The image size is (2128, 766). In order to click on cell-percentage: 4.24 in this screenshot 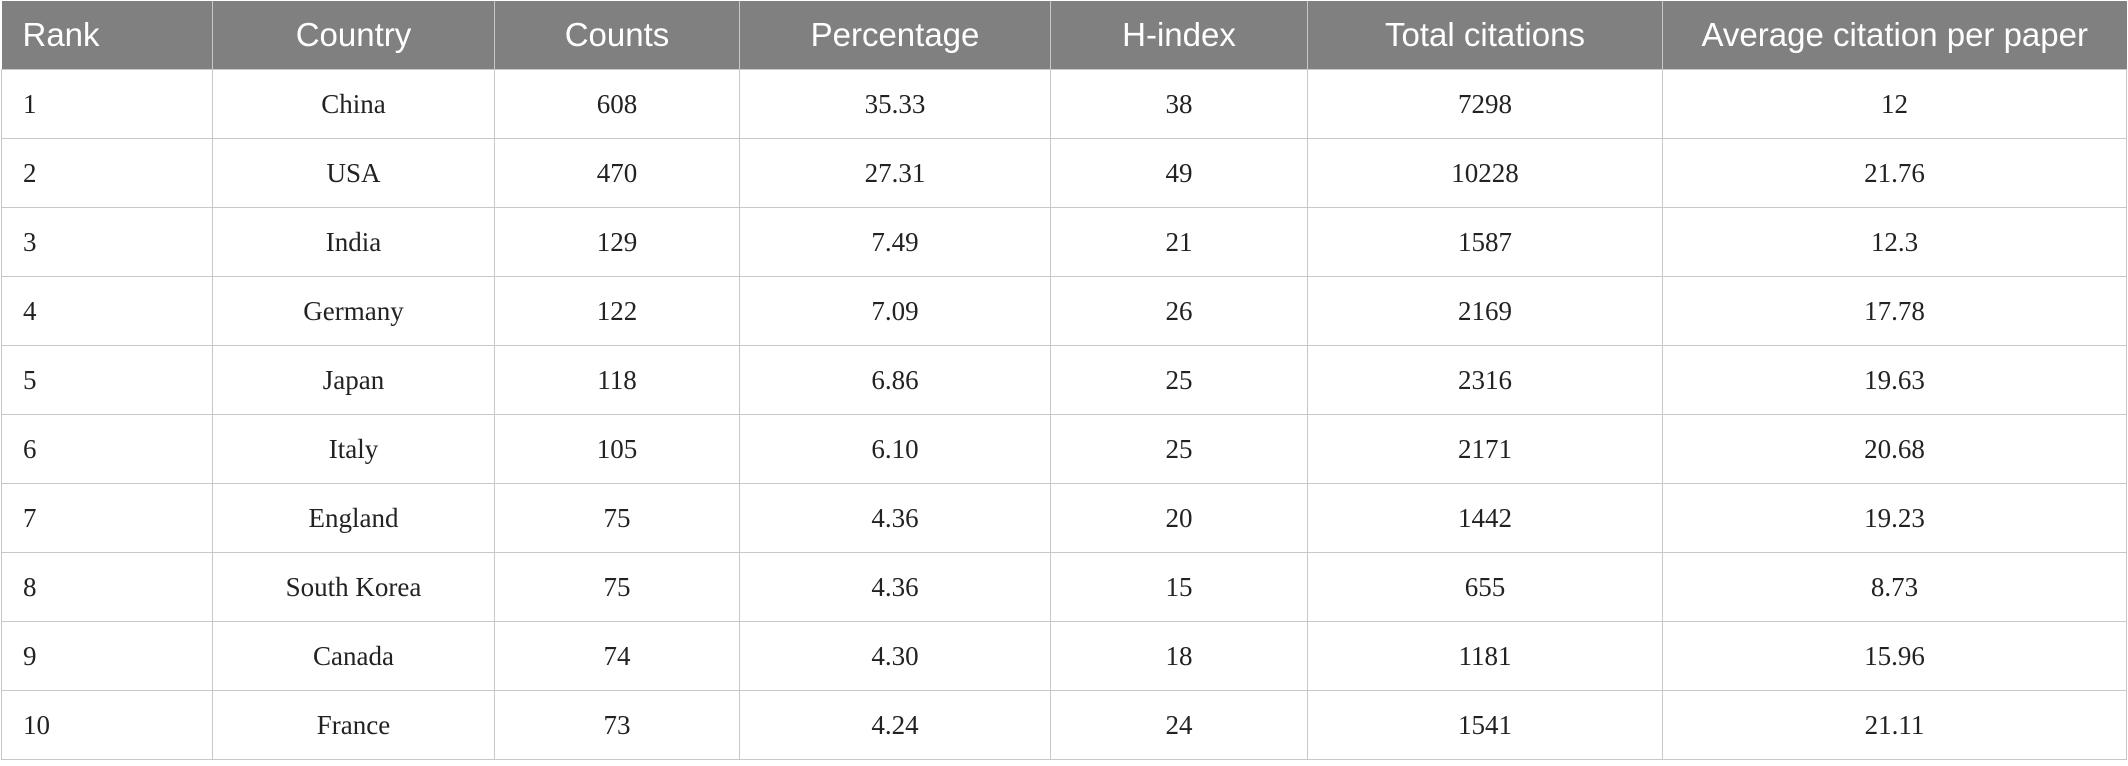, I will do `click(895, 725)`.